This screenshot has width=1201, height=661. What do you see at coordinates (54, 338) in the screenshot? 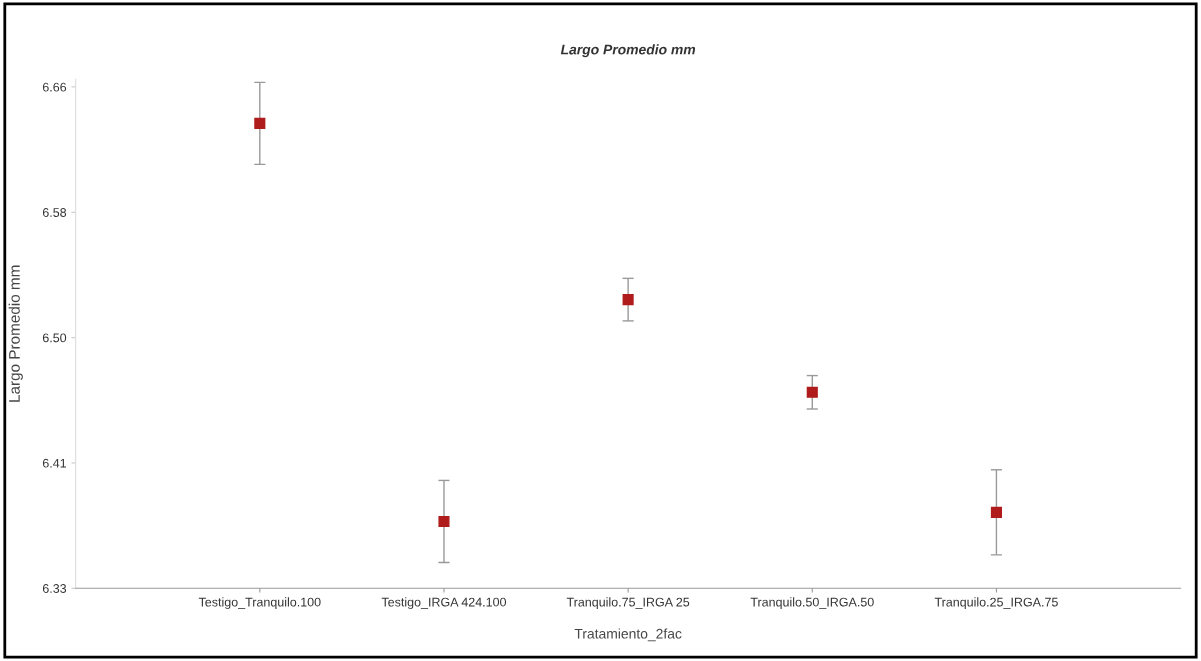
I see `y-tick-label: 6.50` at bounding box center [54, 338].